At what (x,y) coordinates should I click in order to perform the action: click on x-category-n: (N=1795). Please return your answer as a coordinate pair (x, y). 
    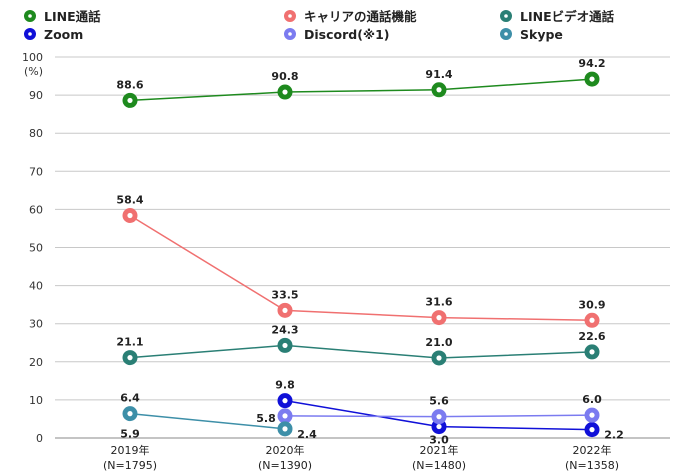
    Looking at the image, I should click on (130, 465).